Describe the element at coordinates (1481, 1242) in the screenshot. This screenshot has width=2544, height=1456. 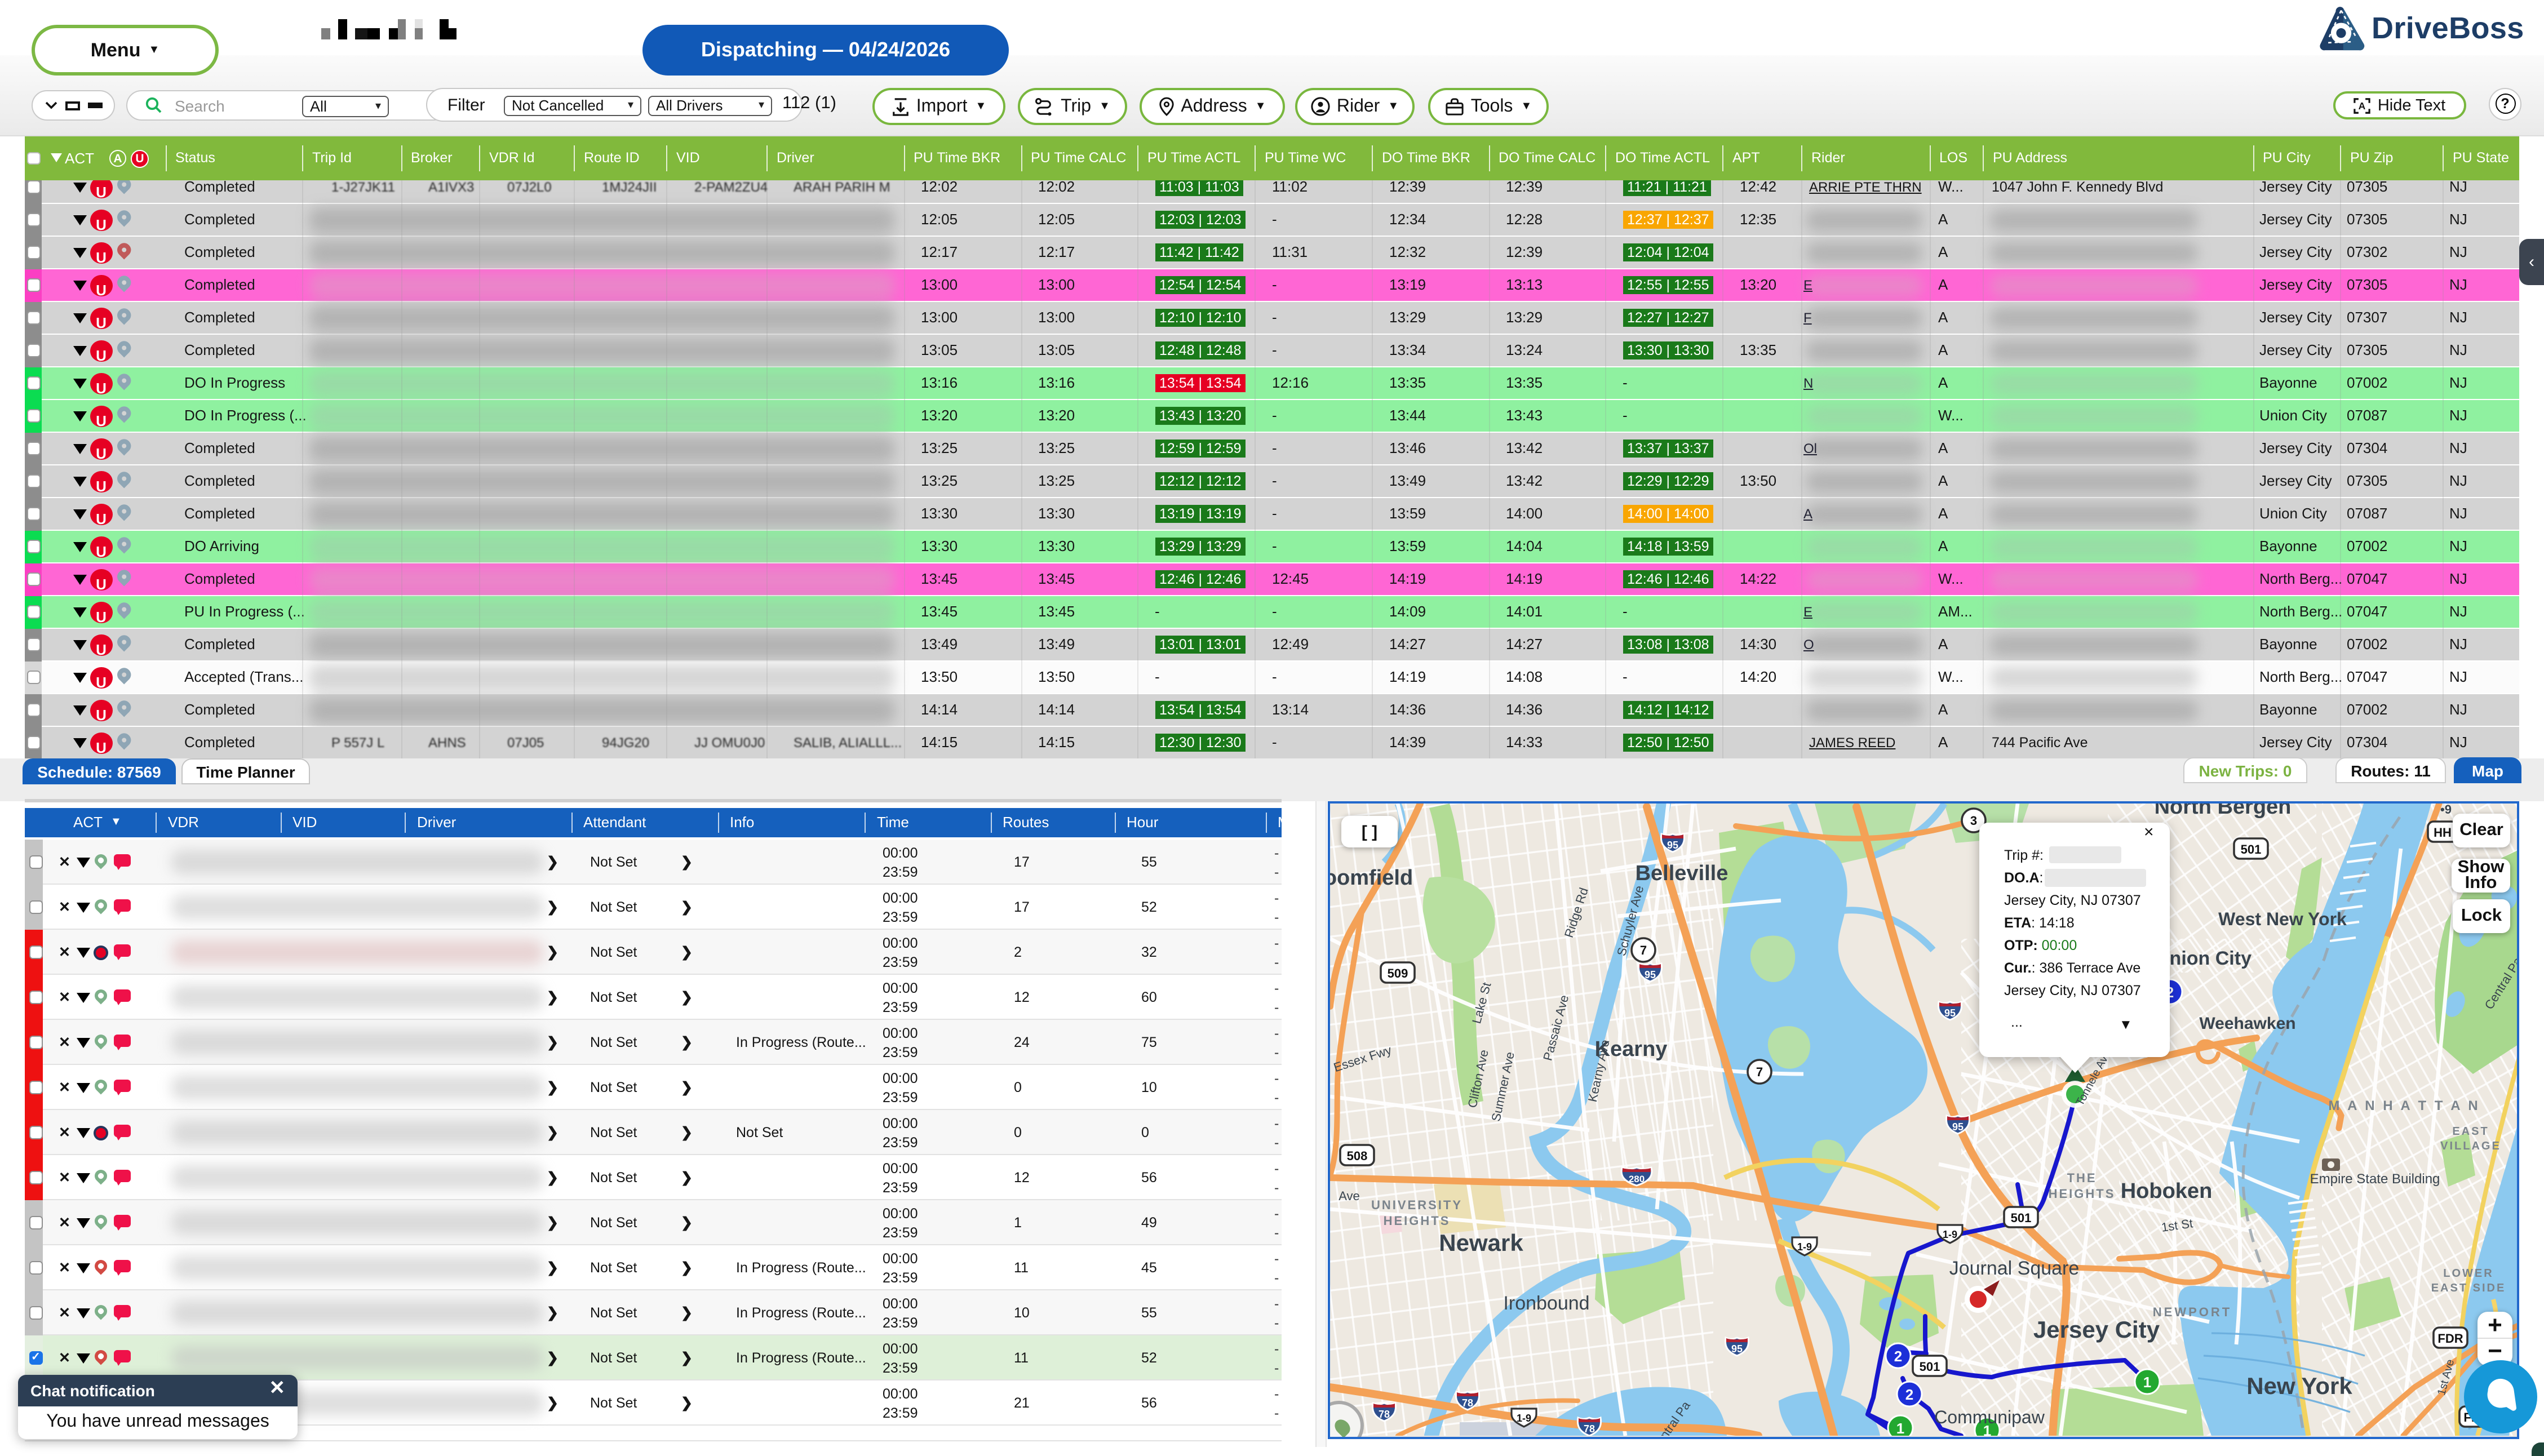
I see `svg-text: Newark` at that location.